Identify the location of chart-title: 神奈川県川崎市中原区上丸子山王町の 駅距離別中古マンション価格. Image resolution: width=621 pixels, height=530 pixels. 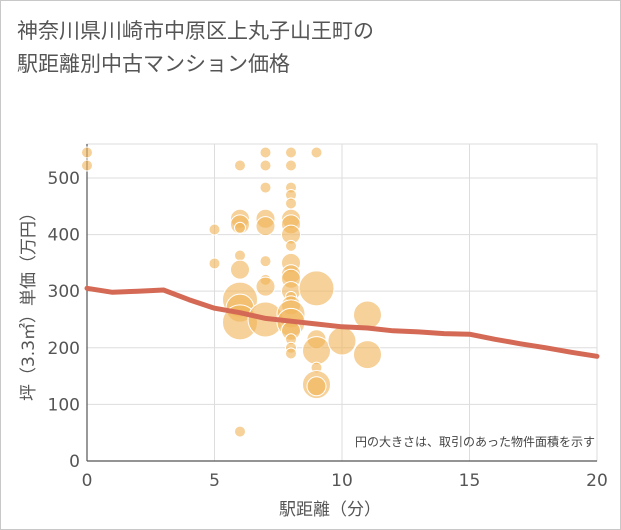
(312, 48).